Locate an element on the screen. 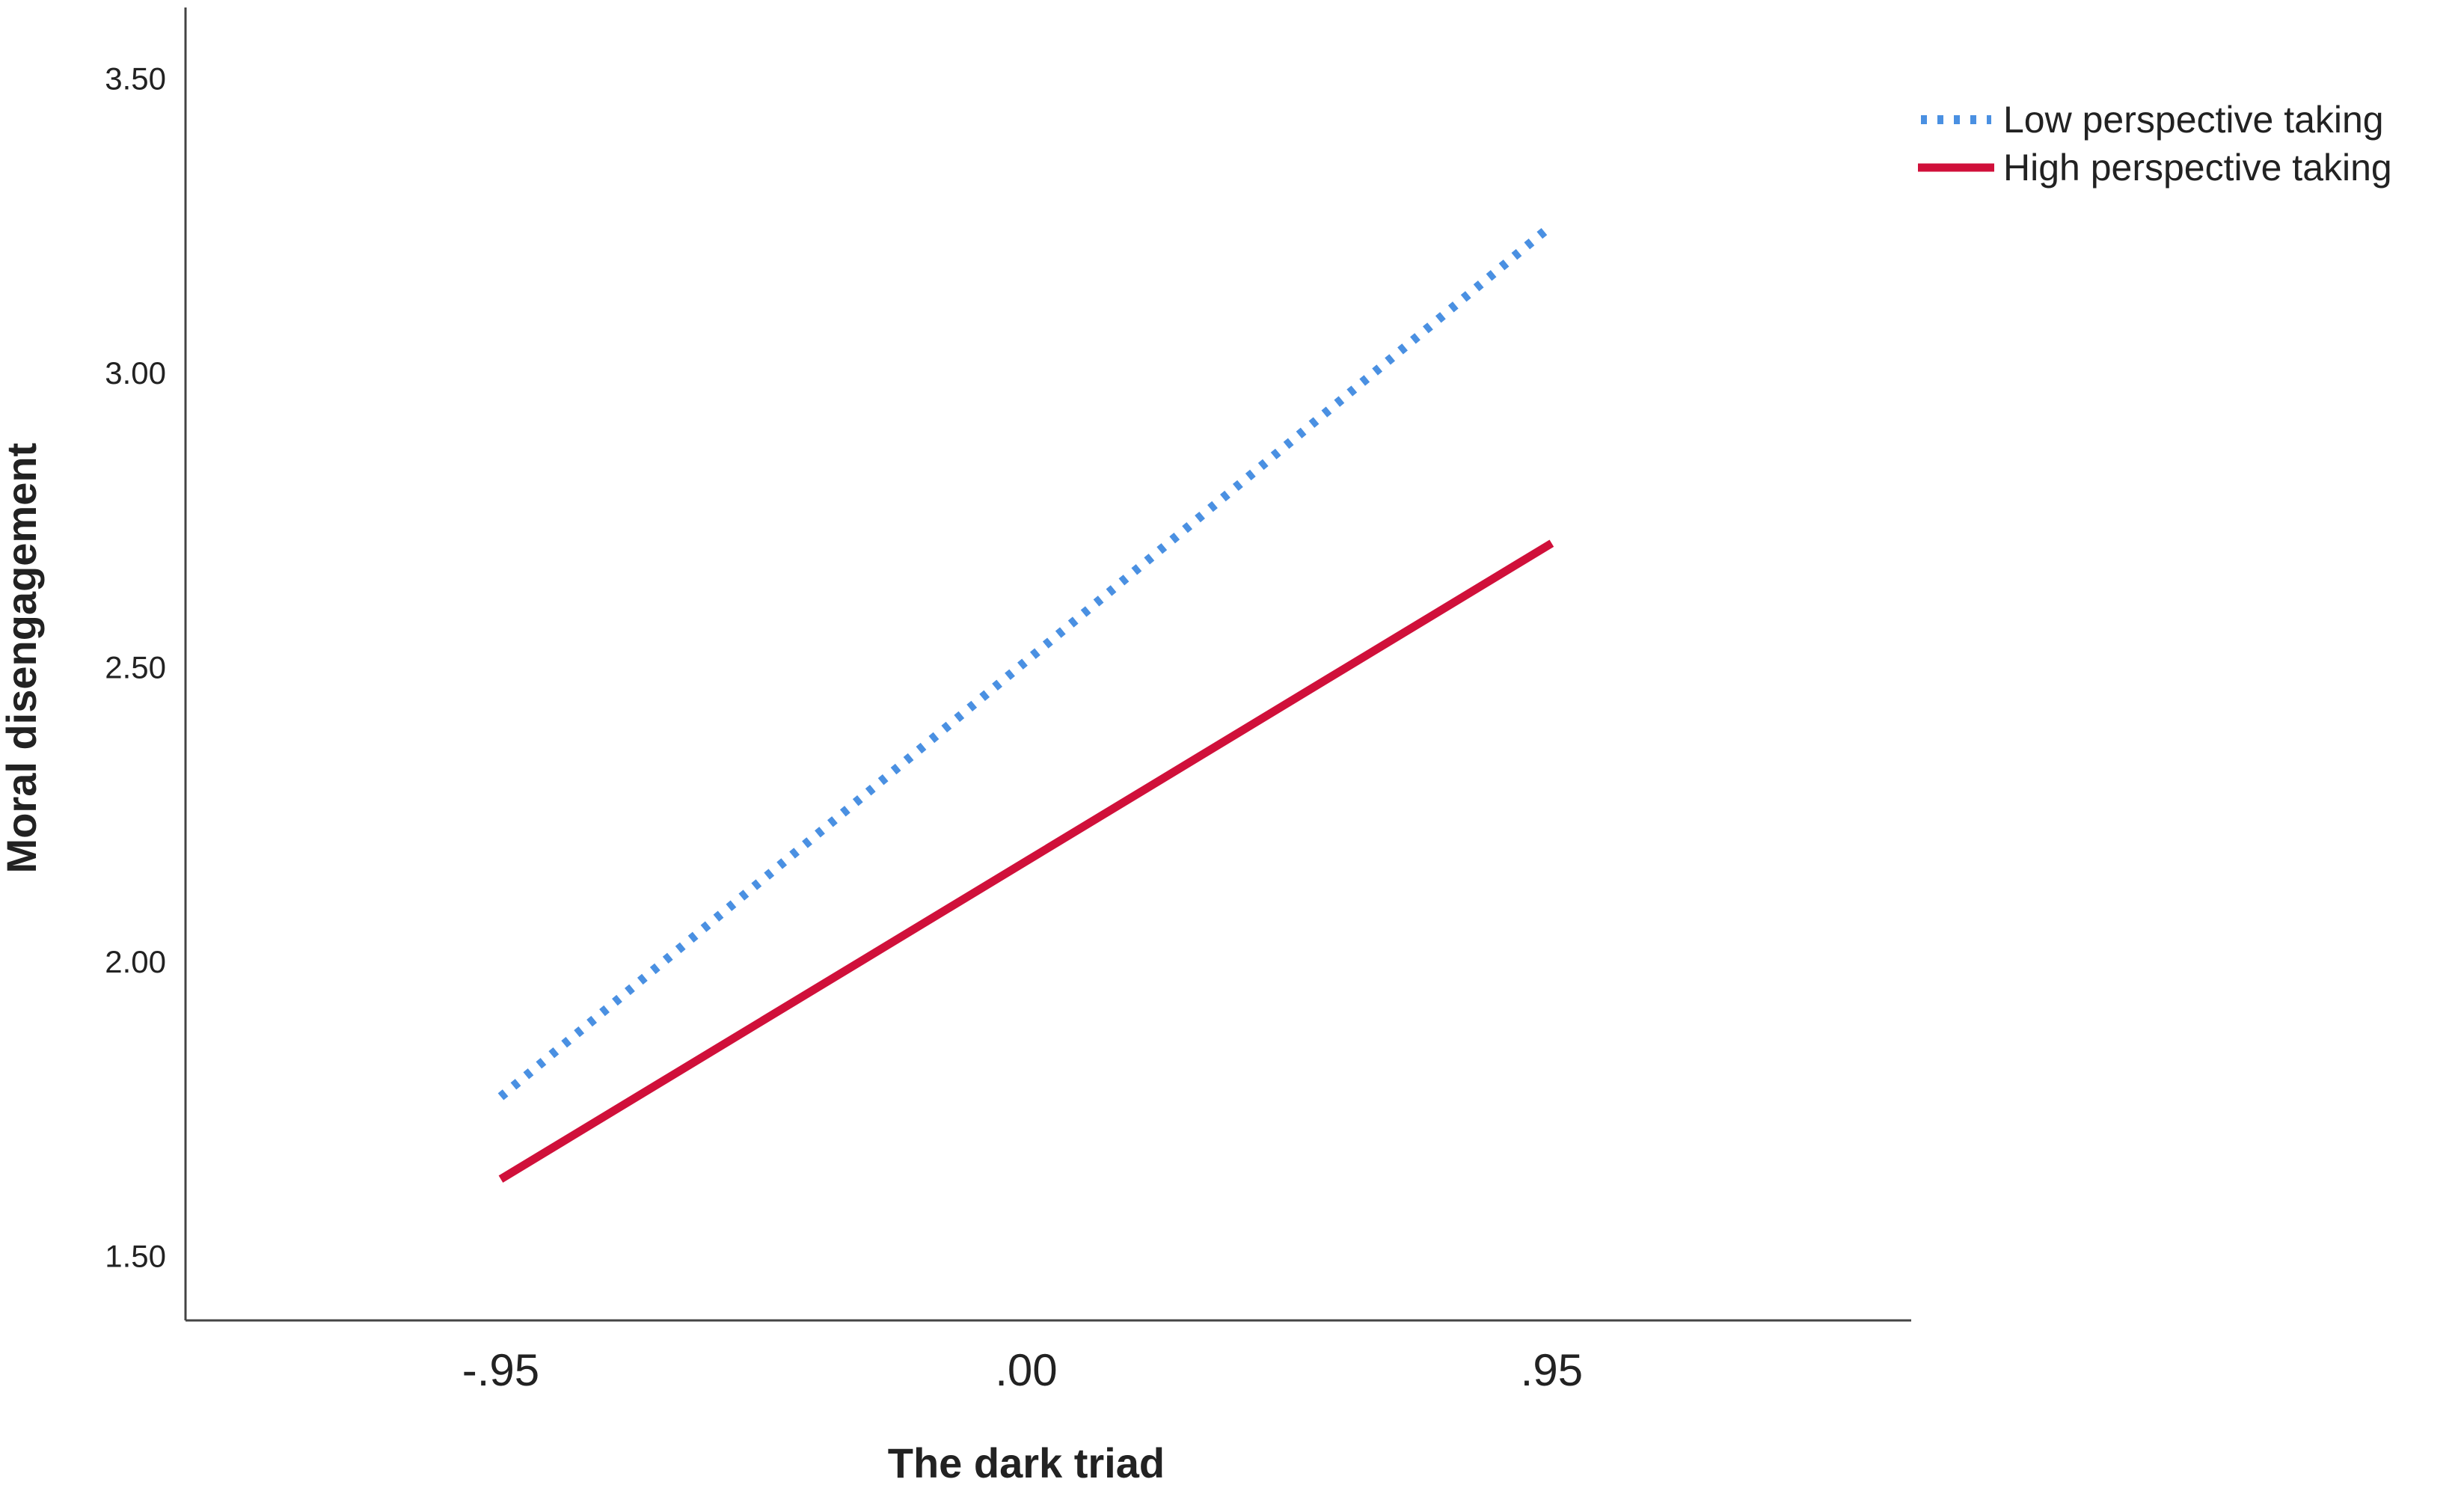  y-tick-label: 3.00 is located at coordinates (135, 373).